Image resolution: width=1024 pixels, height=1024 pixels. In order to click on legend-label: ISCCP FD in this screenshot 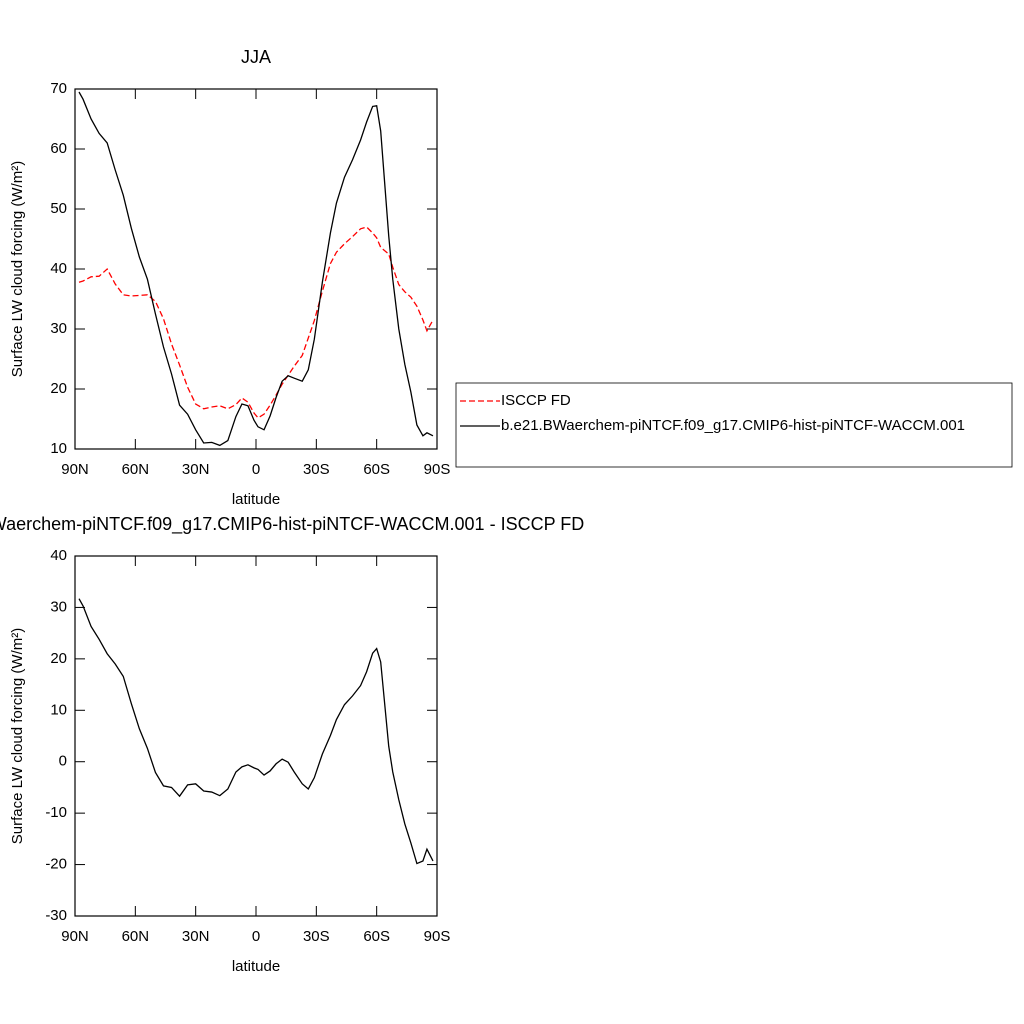, I will do `click(536, 400)`.